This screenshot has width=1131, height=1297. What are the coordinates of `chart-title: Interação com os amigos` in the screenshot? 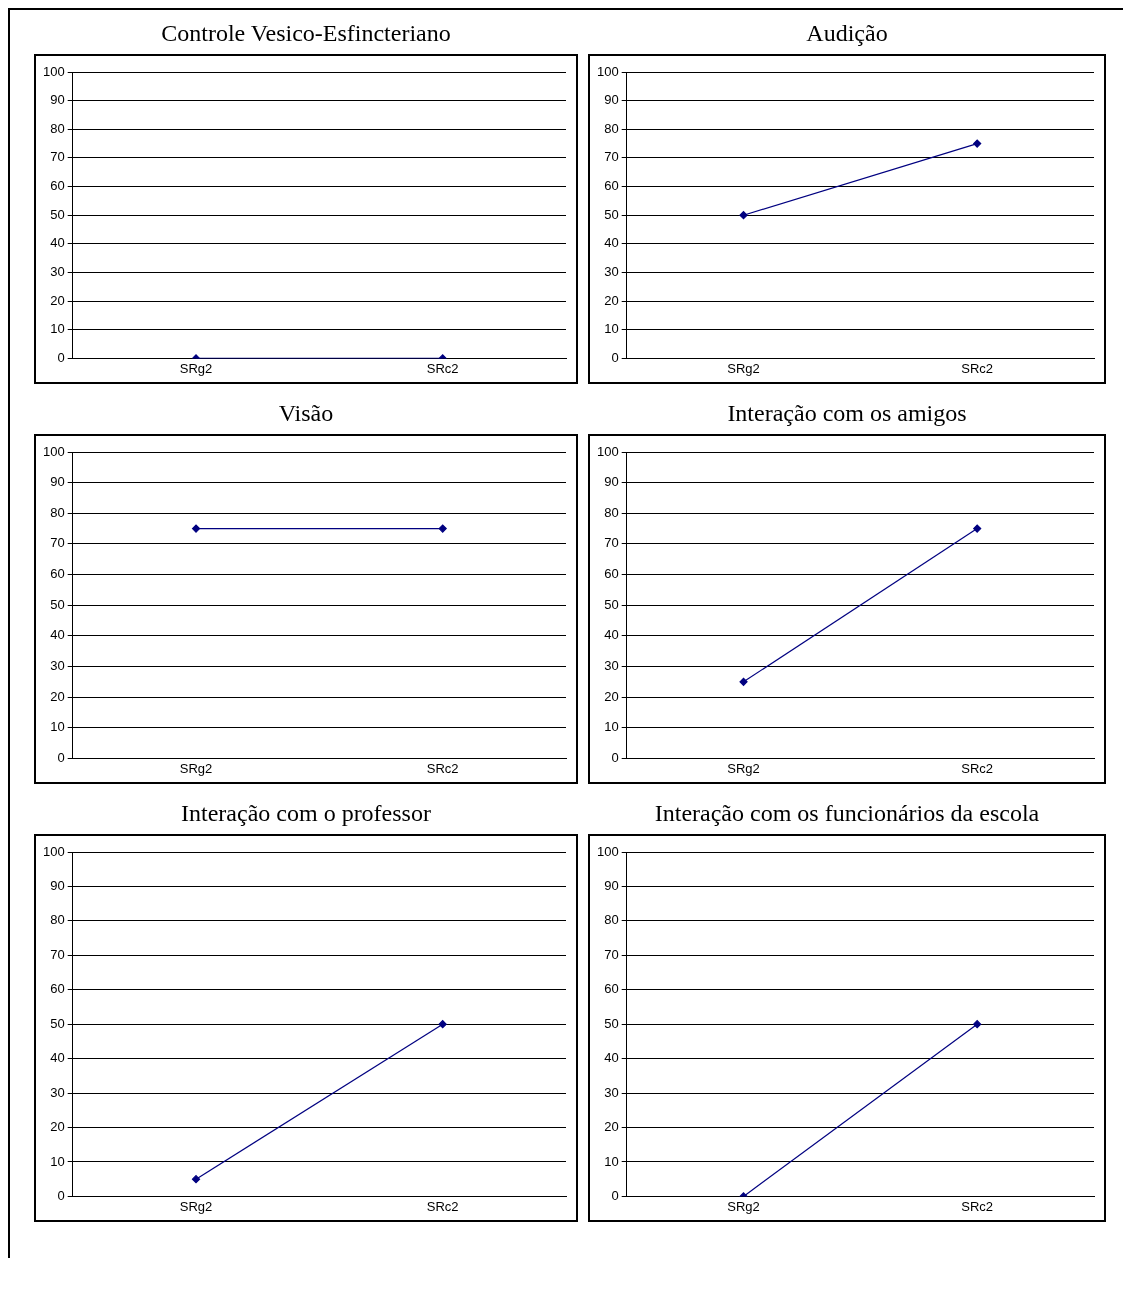 It's located at (847, 414).